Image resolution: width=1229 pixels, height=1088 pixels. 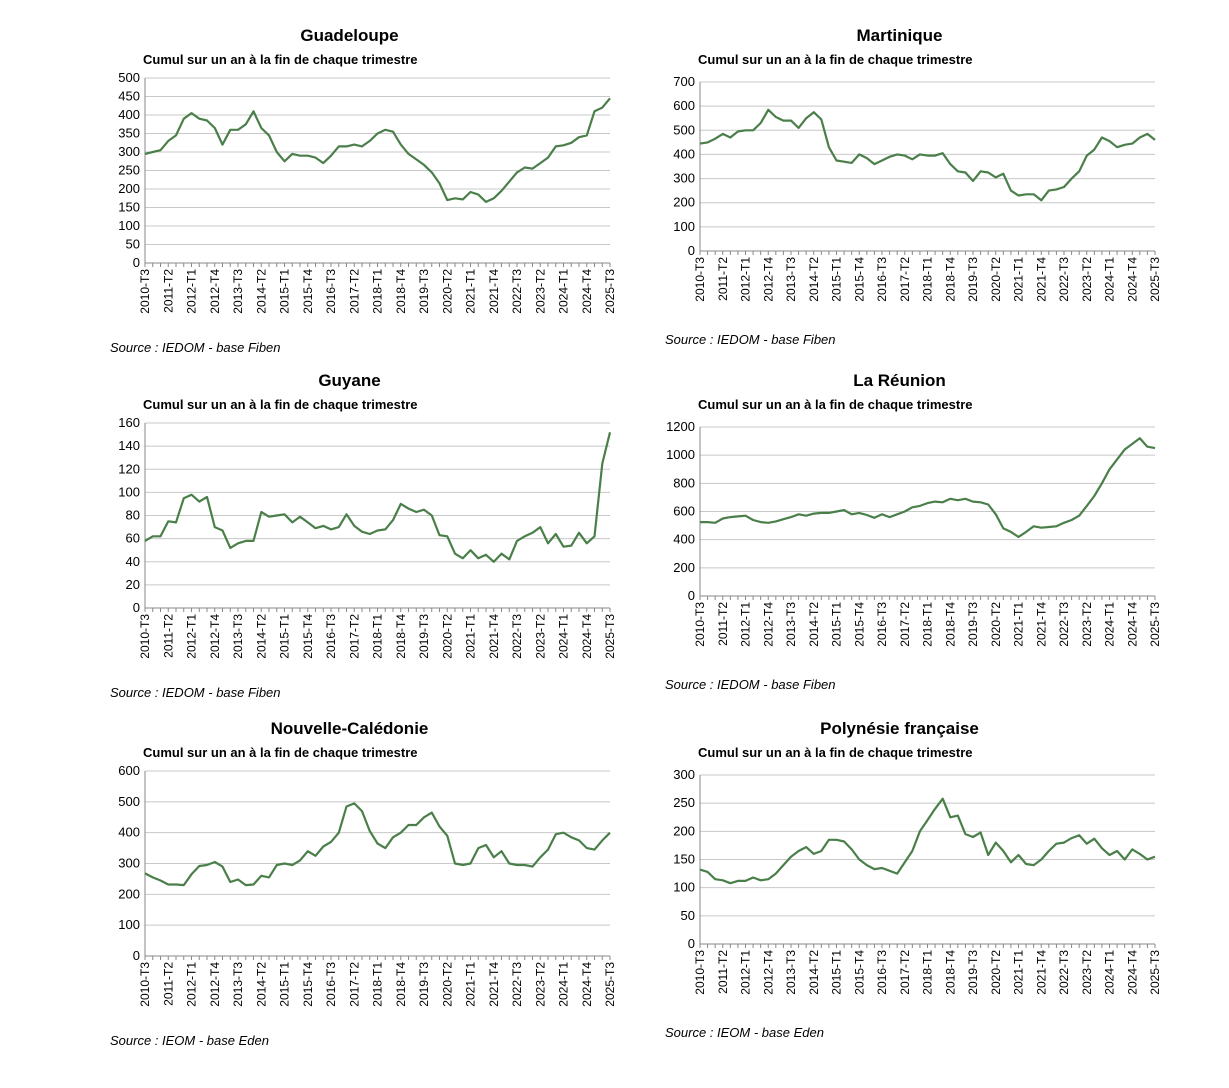 What do you see at coordinates (684, 482) in the screenshot?
I see `y-tick-label: 800` at bounding box center [684, 482].